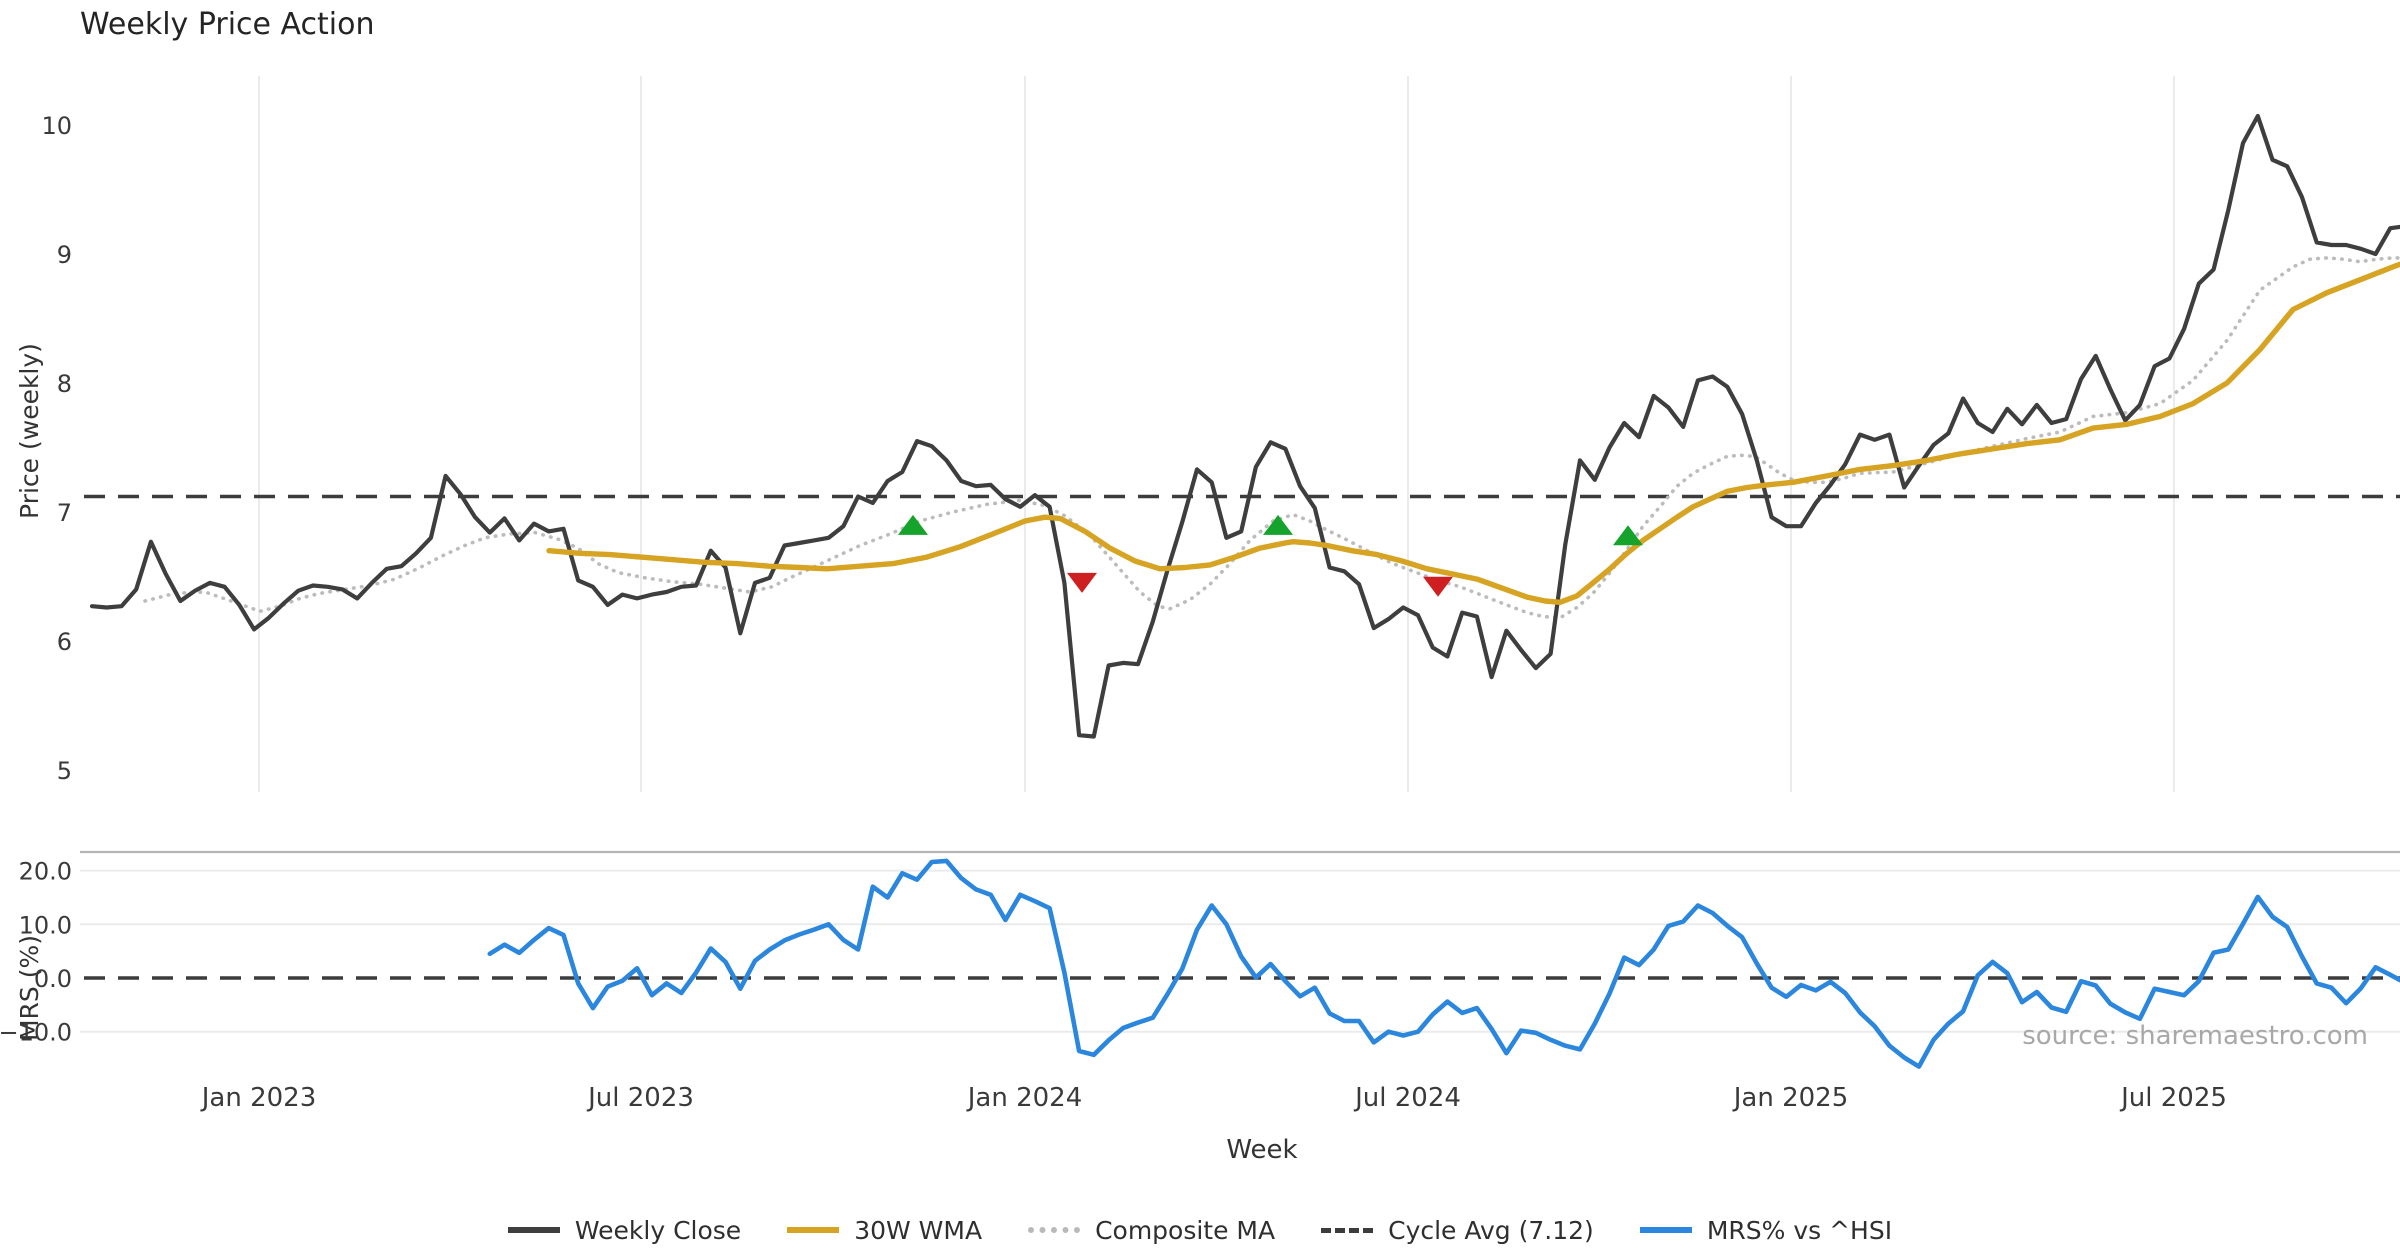  What do you see at coordinates (64, 771) in the screenshot?
I see `price-ytick-label: 5` at bounding box center [64, 771].